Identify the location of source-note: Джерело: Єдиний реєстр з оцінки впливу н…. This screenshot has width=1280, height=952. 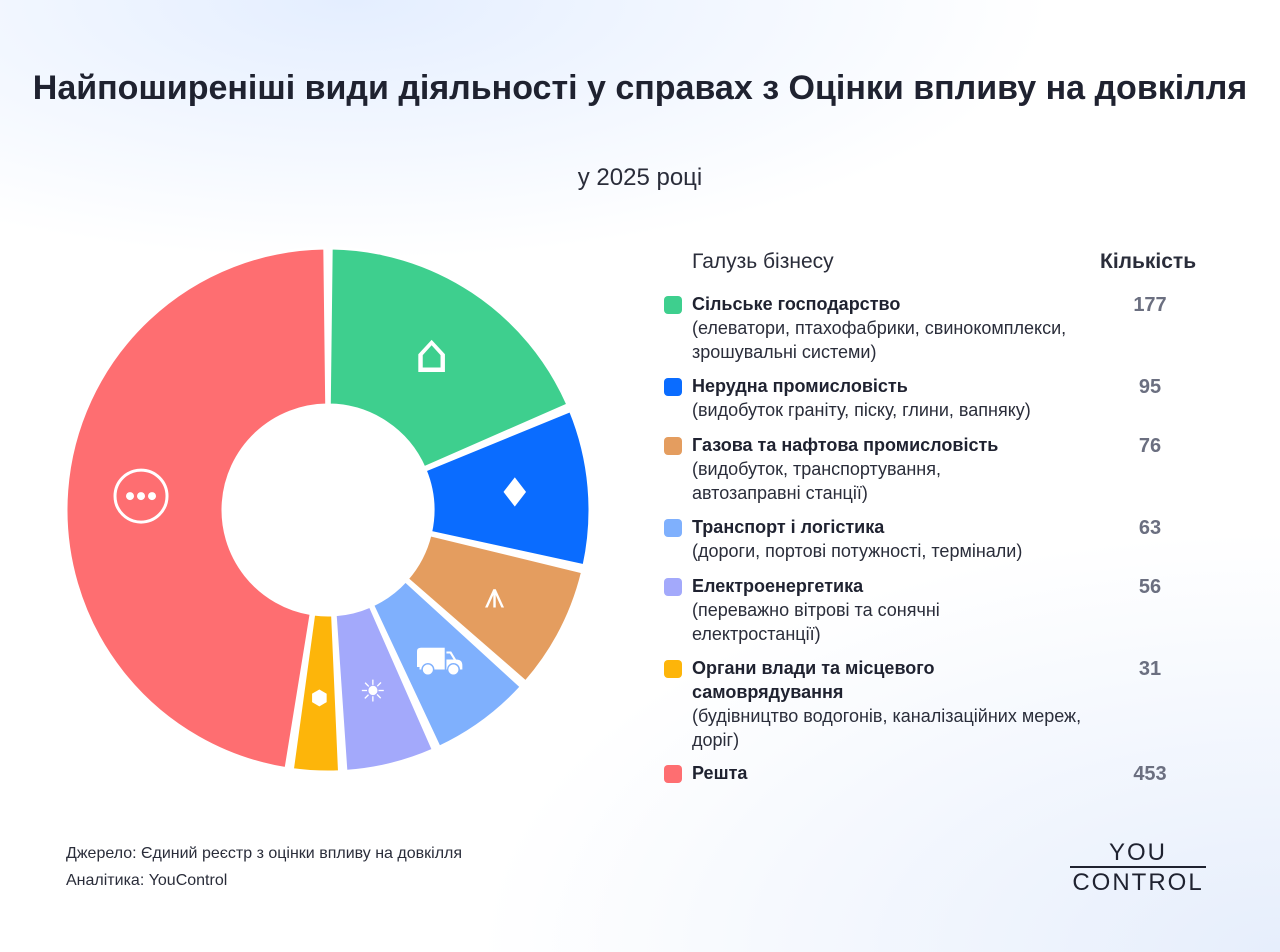
(264, 853).